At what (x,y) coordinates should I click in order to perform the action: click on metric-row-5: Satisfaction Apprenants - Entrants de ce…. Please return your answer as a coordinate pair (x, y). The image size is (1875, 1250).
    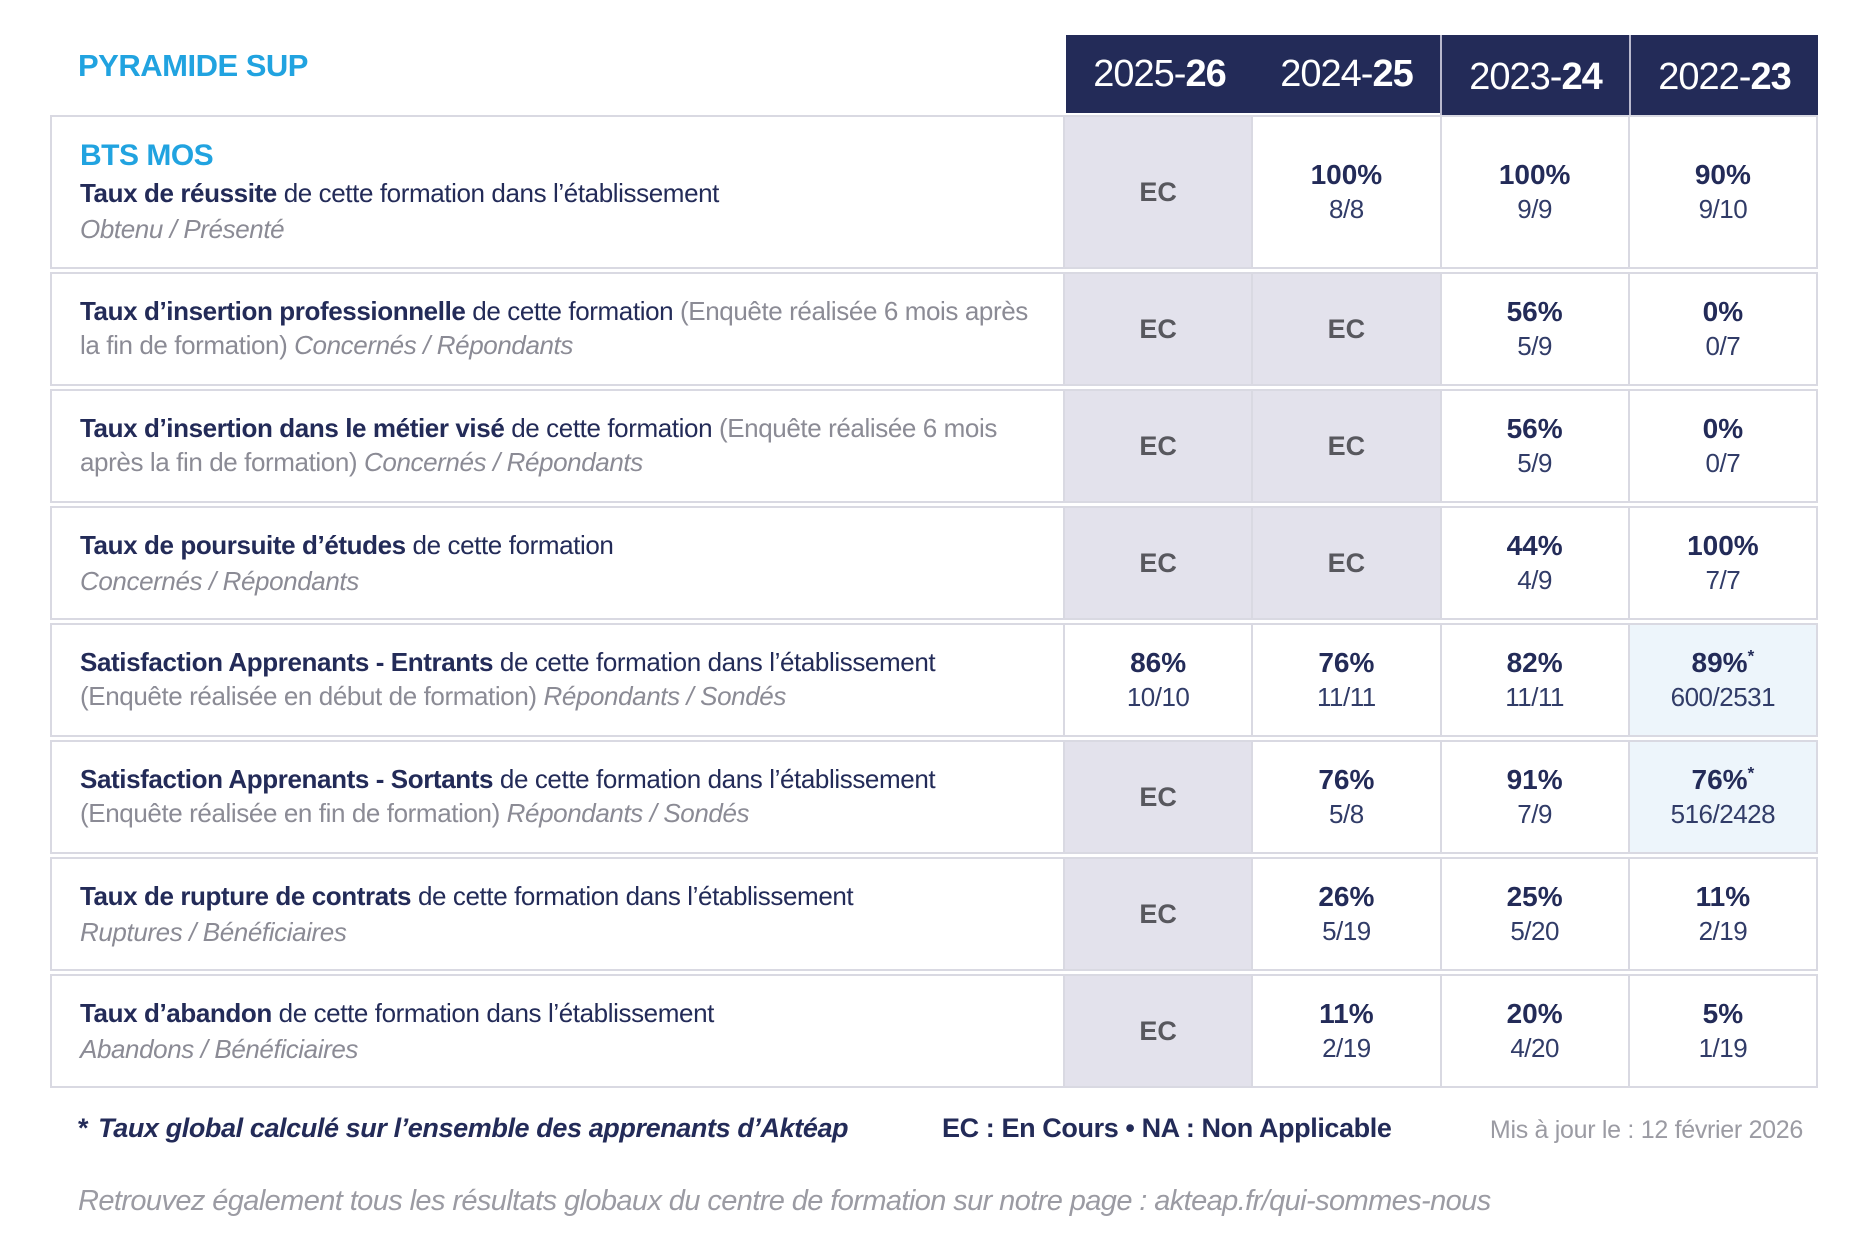
    Looking at the image, I should click on (934, 680).